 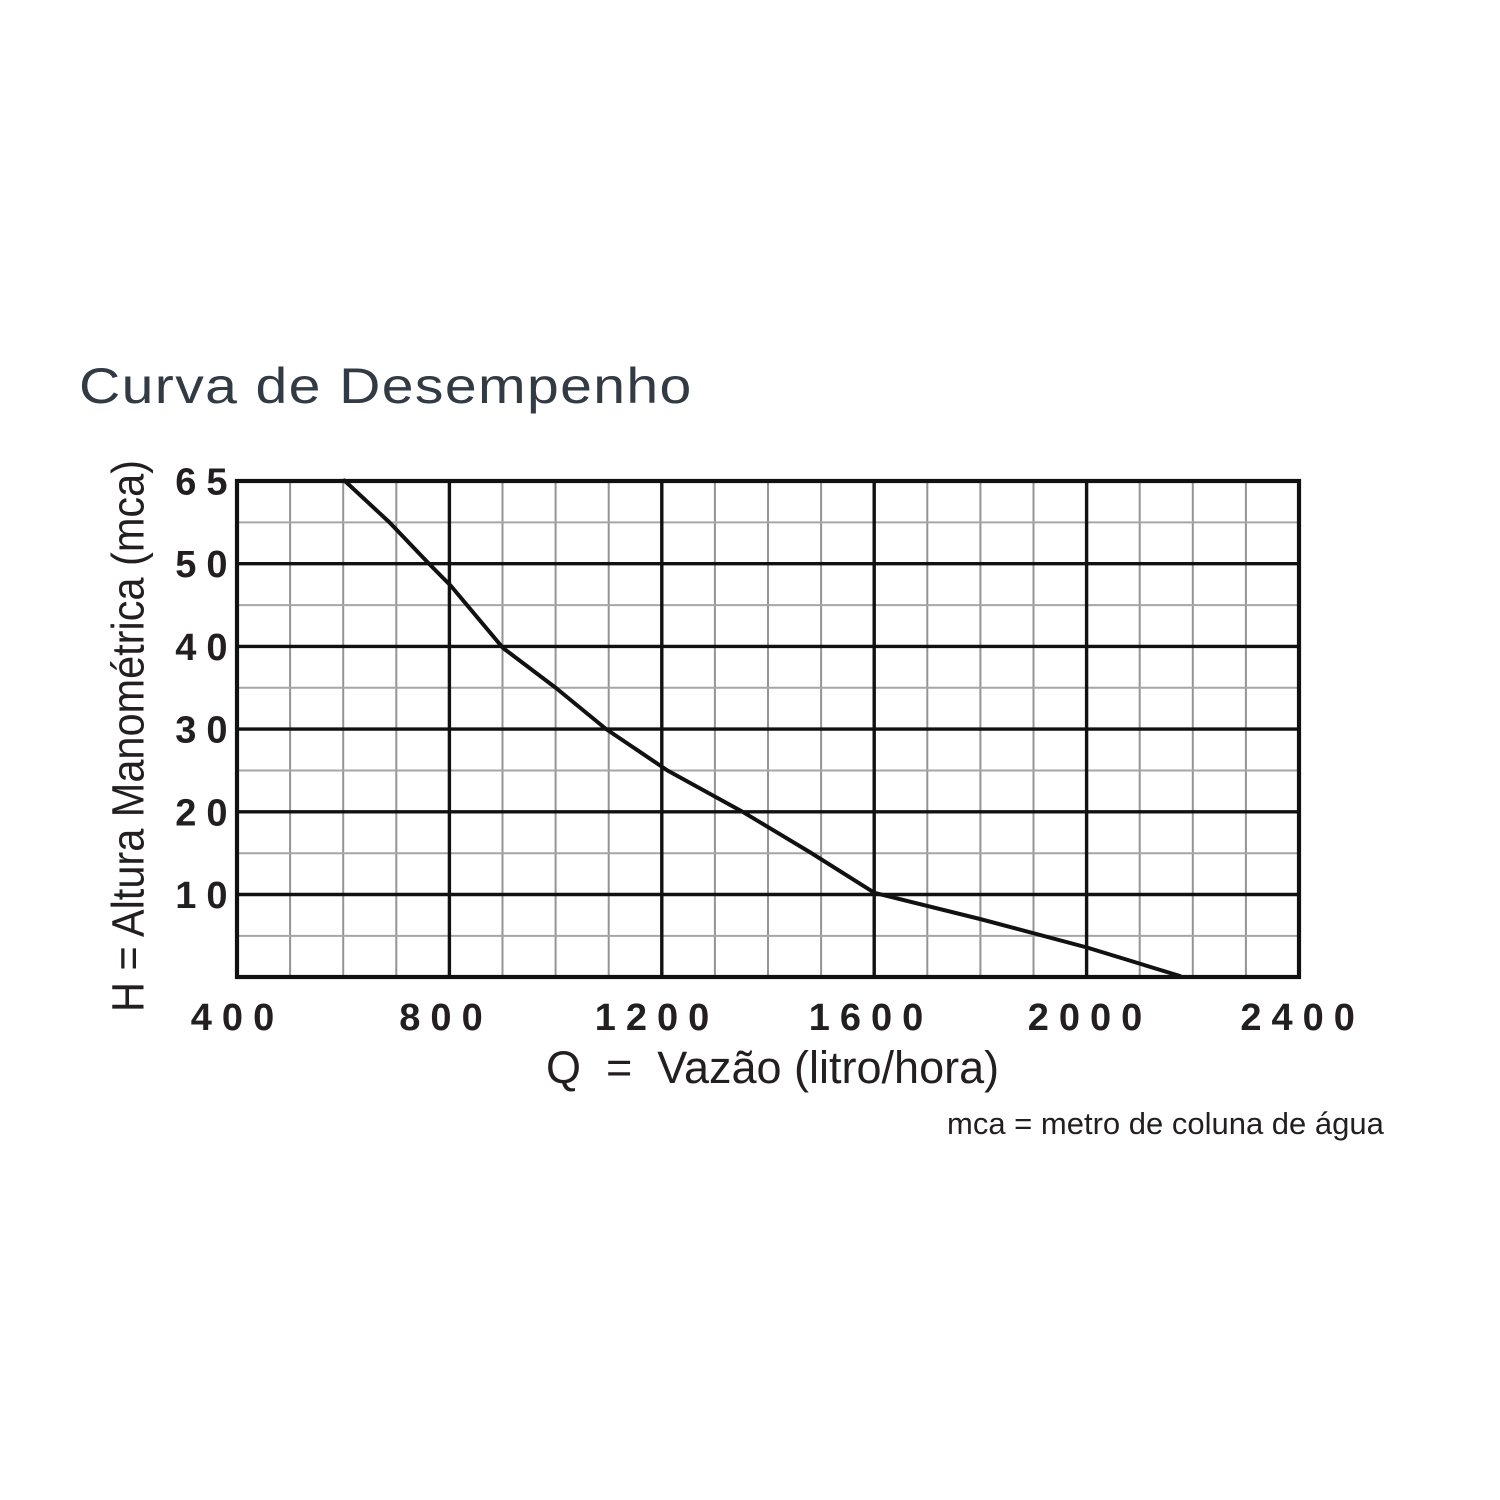 What do you see at coordinates (871, 1018) in the screenshot?
I see `svg-text: 1600` at bounding box center [871, 1018].